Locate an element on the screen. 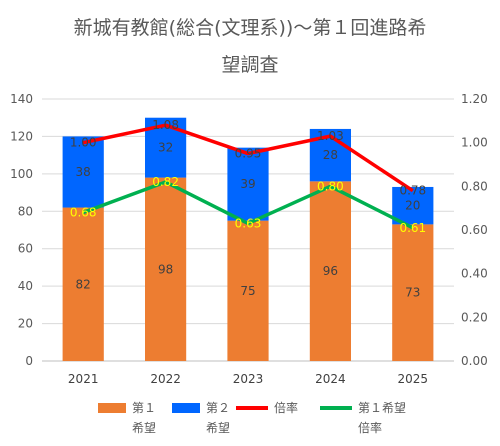 Image resolution: width=500 pixels, height=446 pixels. bar-data-label: 28 is located at coordinates (330, 155).